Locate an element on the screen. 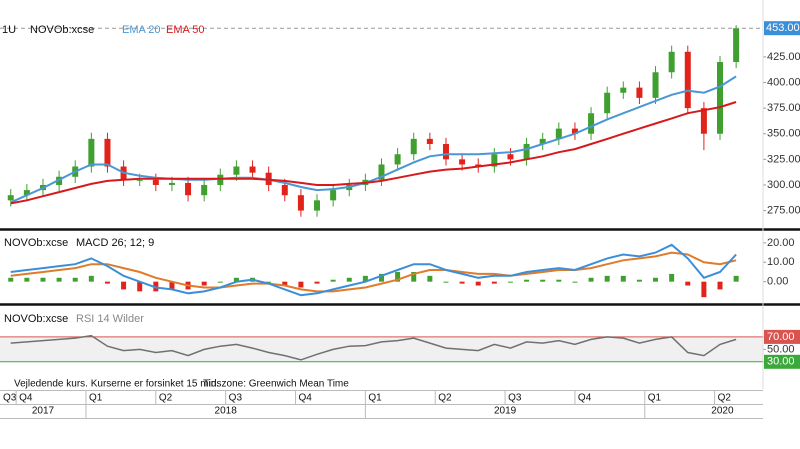  legend-entry: EMA 20 is located at coordinates (141, 30).